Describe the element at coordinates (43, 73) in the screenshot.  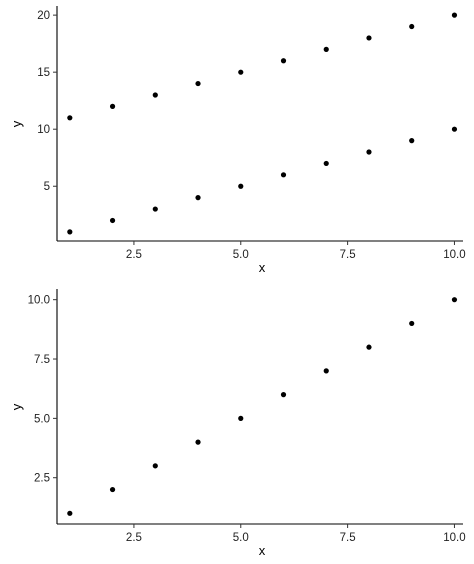
I see `top-y-tick-label: 15` at that location.